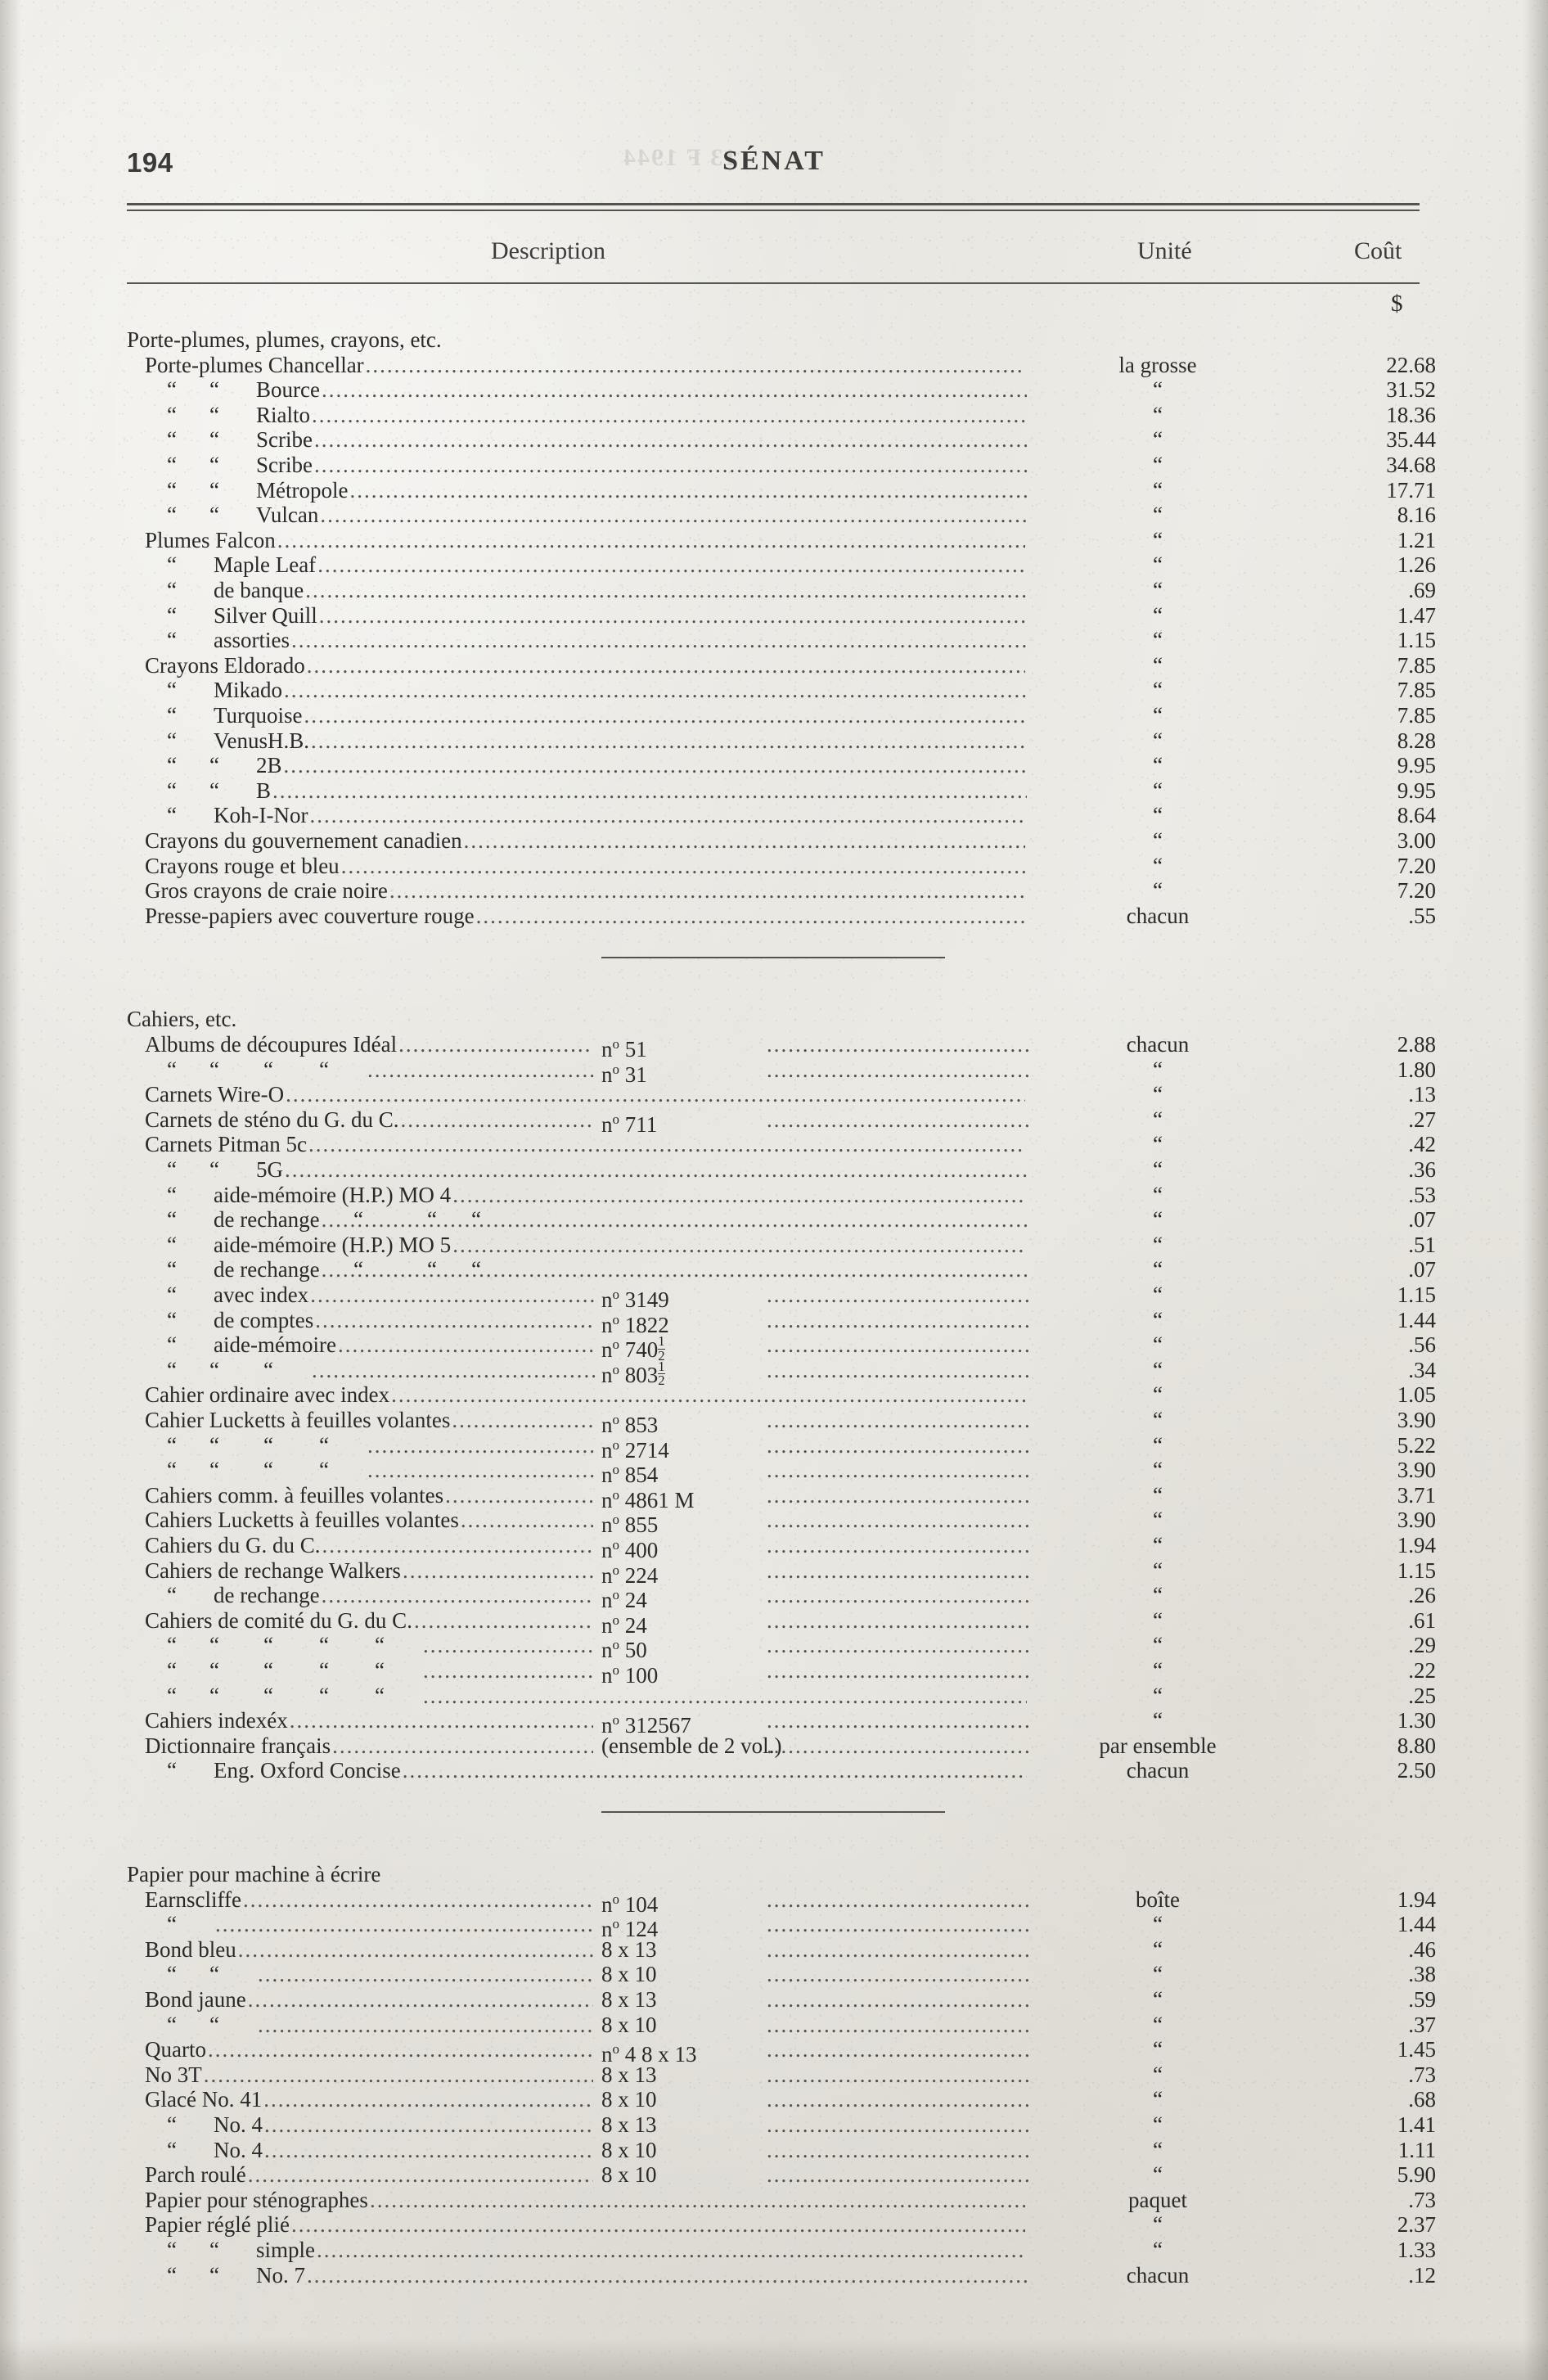 This screenshot has height=2380, width=1548. I want to click on row-label: Bond bleu, so click(191, 1949).